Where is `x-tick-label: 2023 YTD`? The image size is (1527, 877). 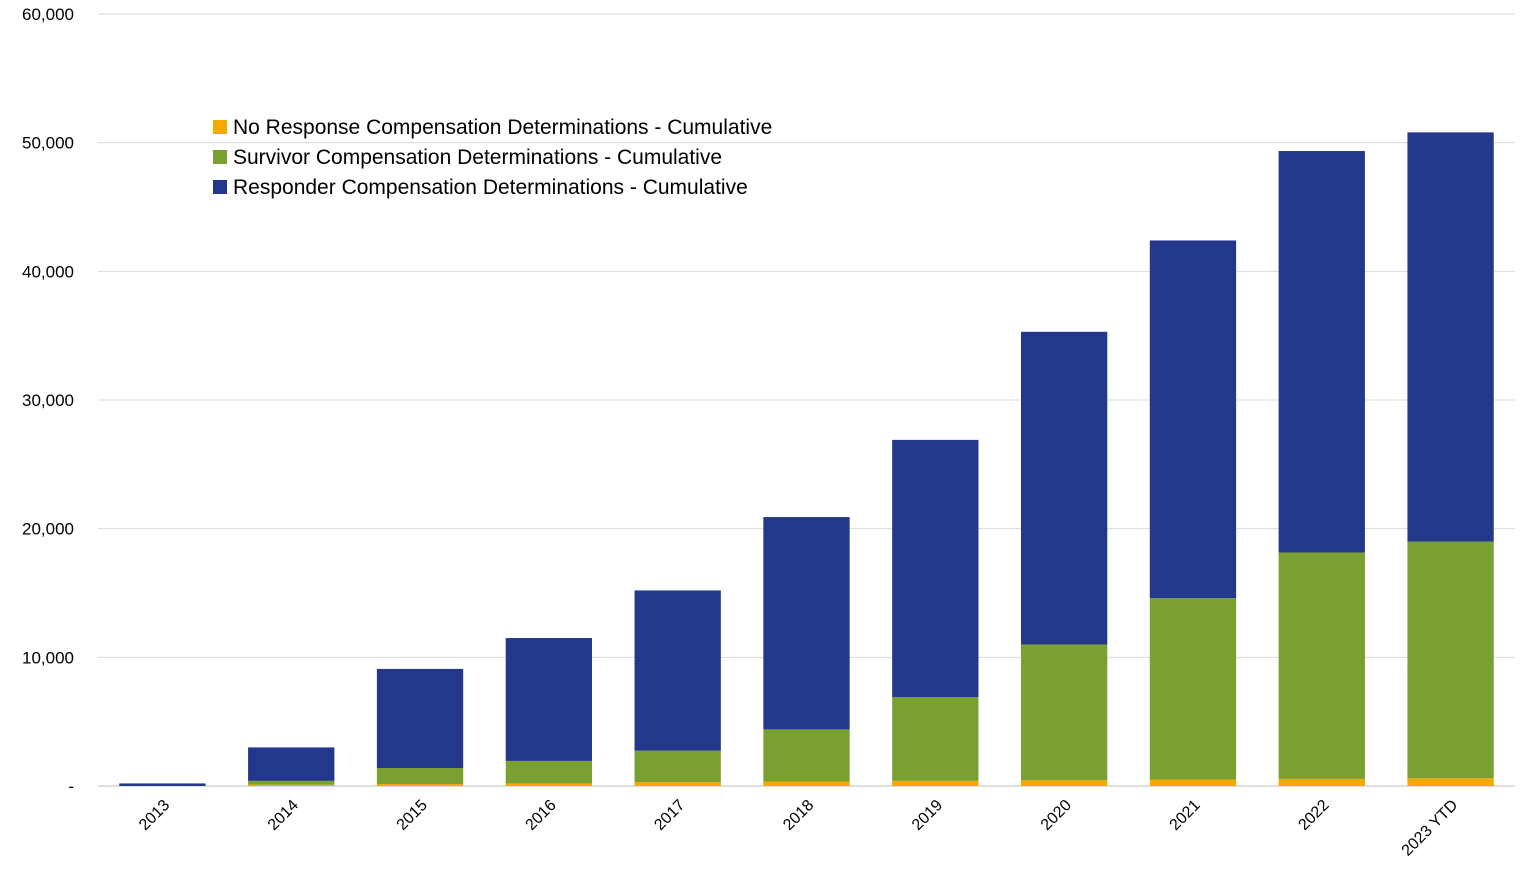 x-tick-label: 2023 YTD is located at coordinates (1430, 828).